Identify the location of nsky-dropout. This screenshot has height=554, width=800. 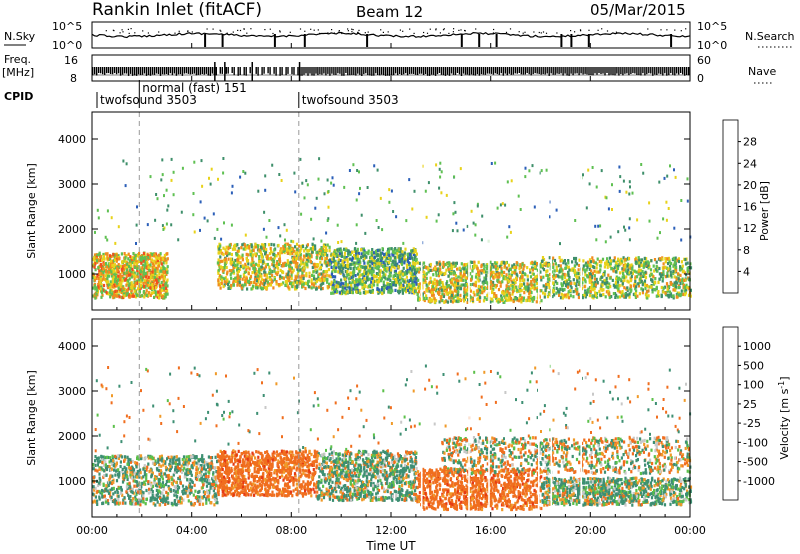
(274, 40).